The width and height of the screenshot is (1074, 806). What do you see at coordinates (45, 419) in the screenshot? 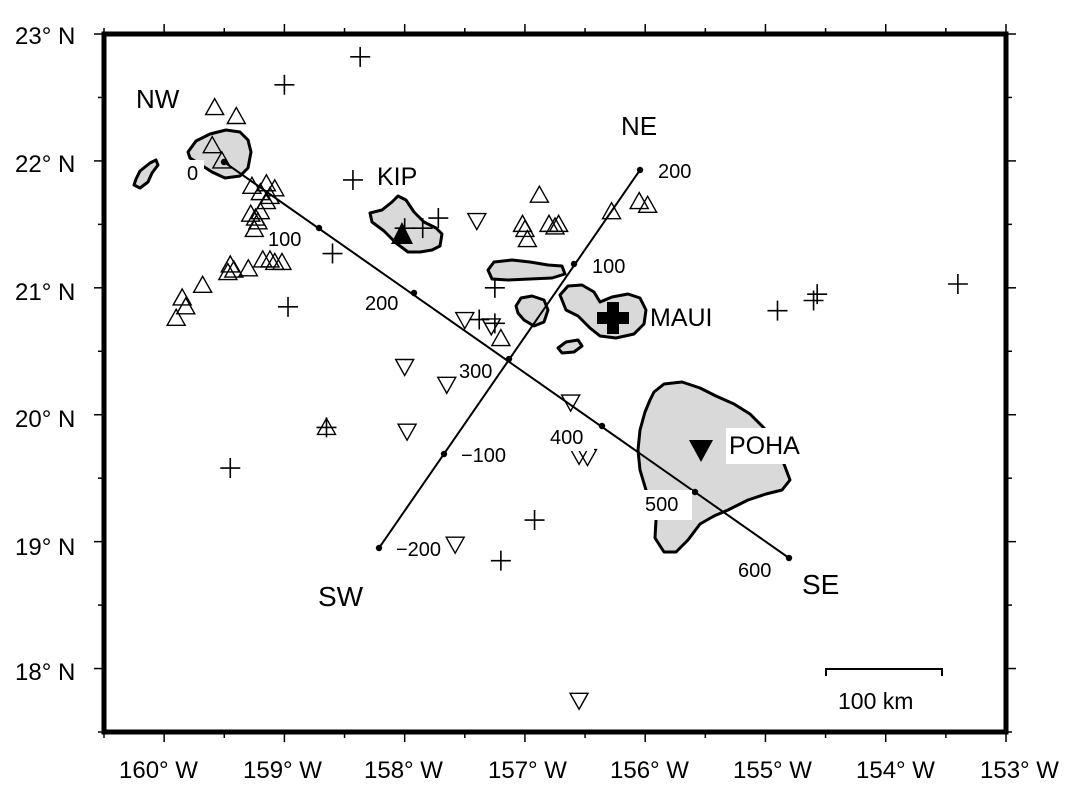
I see `y-tick-label-20n: 20° N` at bounding box center [45, 419].